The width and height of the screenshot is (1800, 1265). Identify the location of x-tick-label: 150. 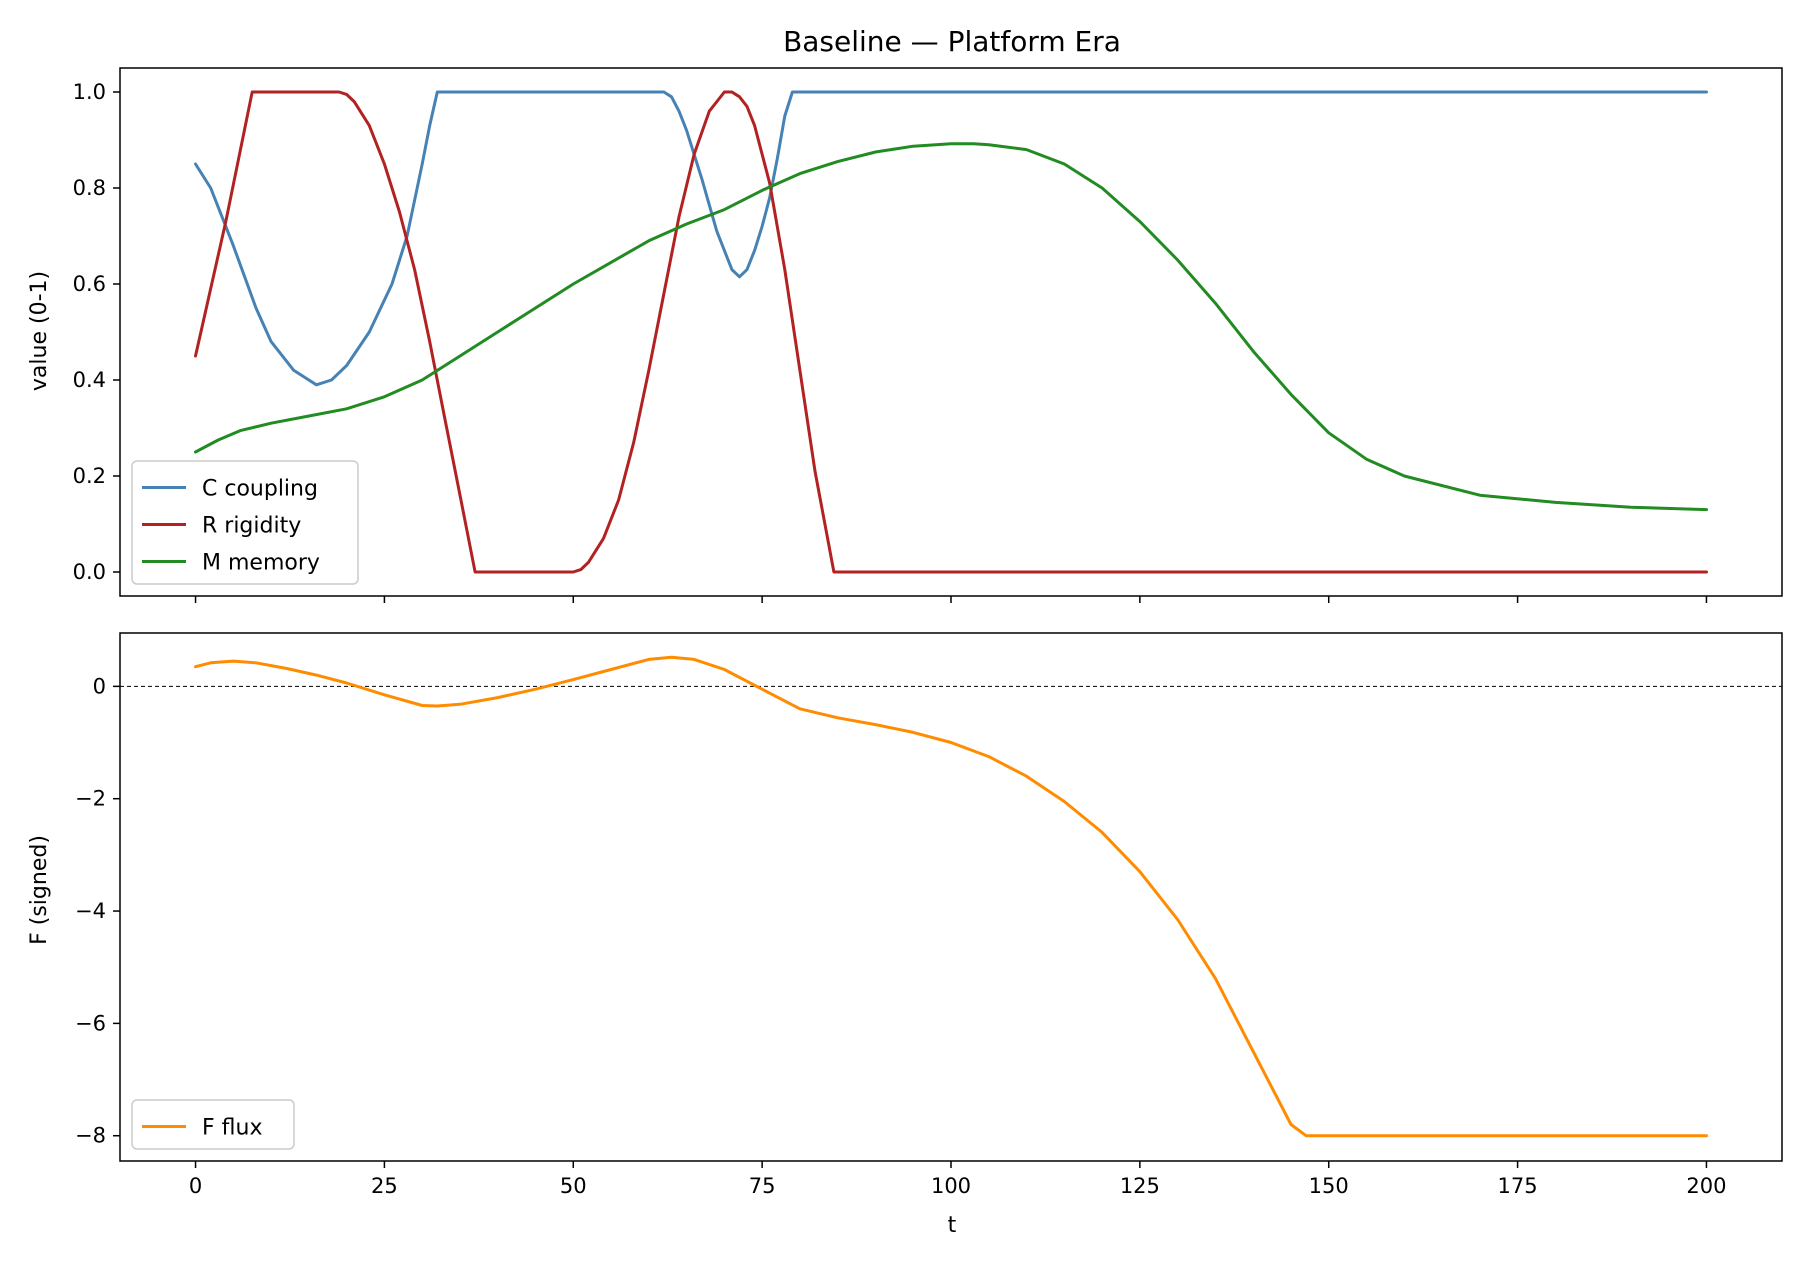
(1329, 1186).